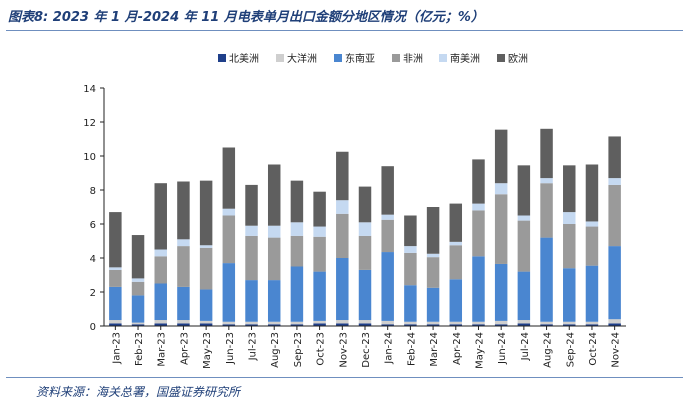 This screenshot has width=689, height=411. I want to click on y-tick-label: 6, so click(93, 225).